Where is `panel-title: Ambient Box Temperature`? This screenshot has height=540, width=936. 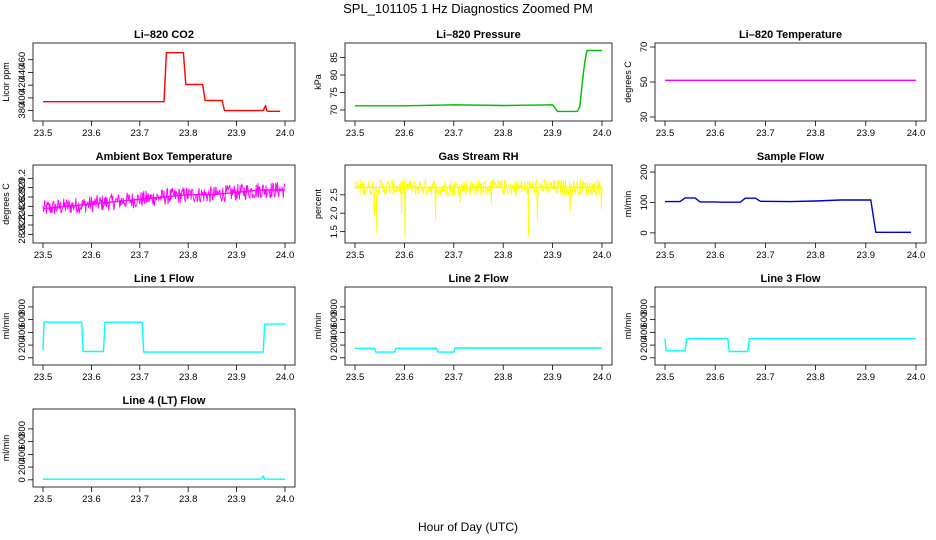 panel-title: Ambient Box Temperature is located at coordinates (164, 157).